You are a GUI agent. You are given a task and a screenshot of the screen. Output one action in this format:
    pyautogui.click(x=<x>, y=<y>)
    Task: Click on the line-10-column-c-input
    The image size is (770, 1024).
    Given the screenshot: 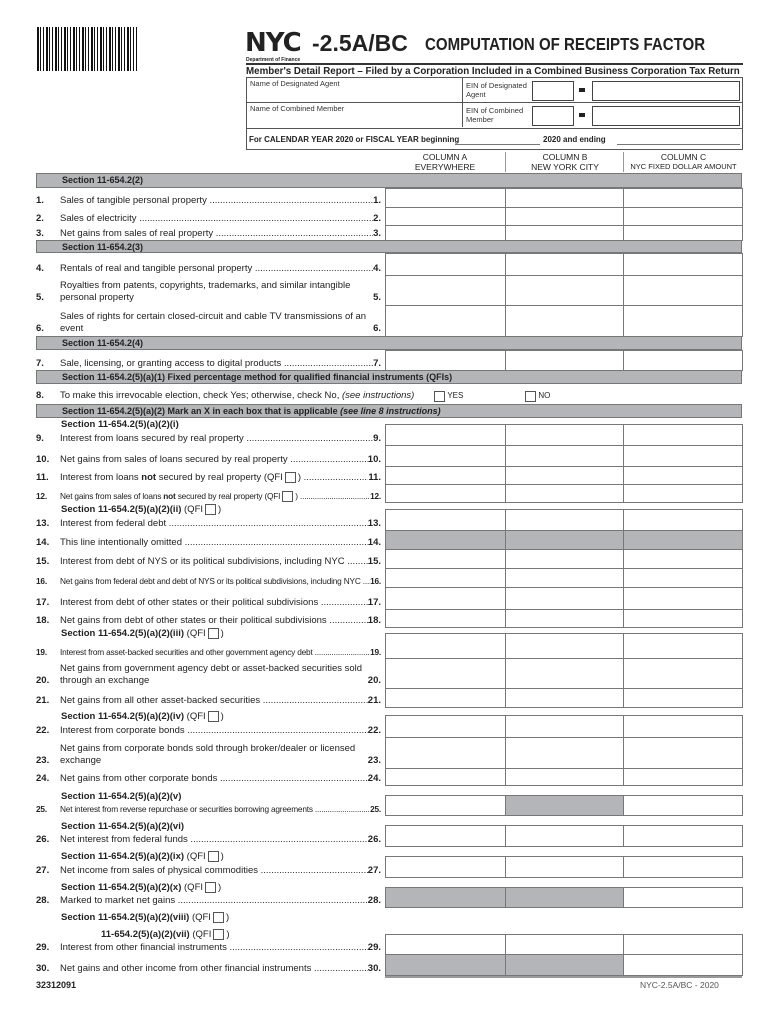 What is the action you would take?
    pyautogui.click(x=683, y=456)
    